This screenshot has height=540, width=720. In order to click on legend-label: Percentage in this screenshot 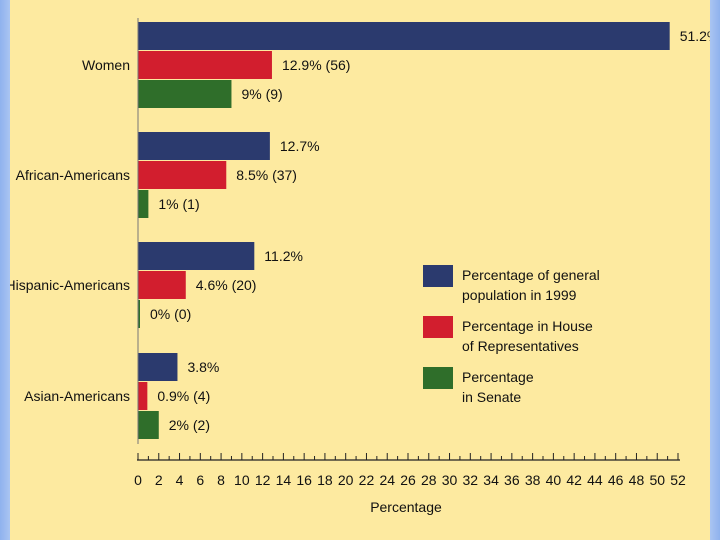, I will do `click(498, 377)`.